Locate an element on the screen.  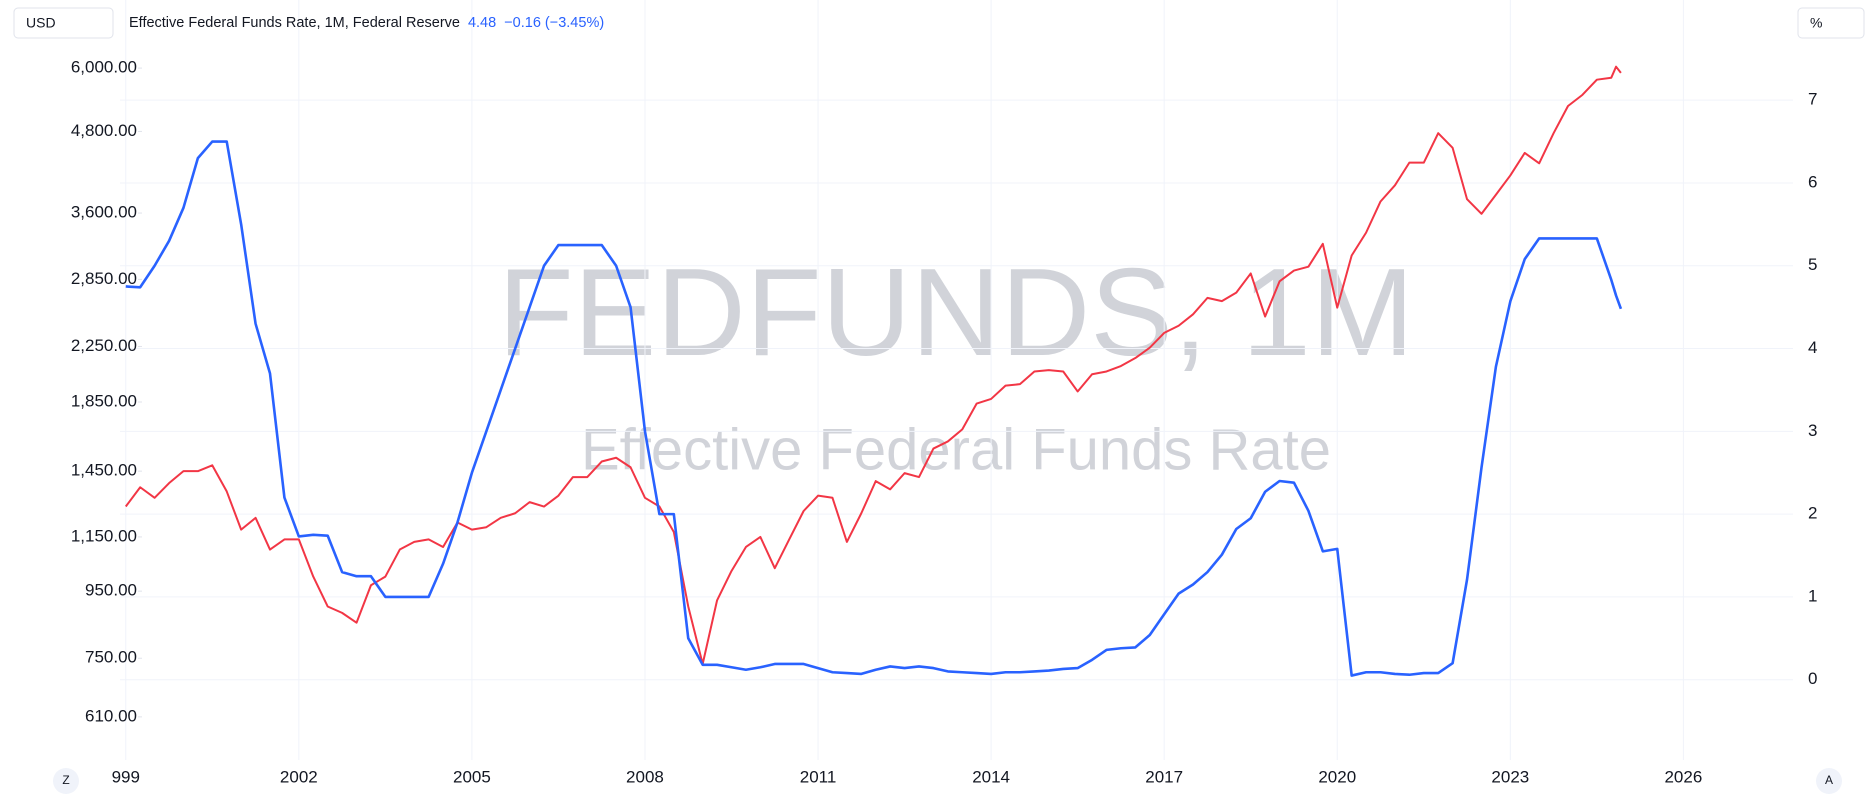
y2-tick-label: 7 is located at coordinates (1812, 99).